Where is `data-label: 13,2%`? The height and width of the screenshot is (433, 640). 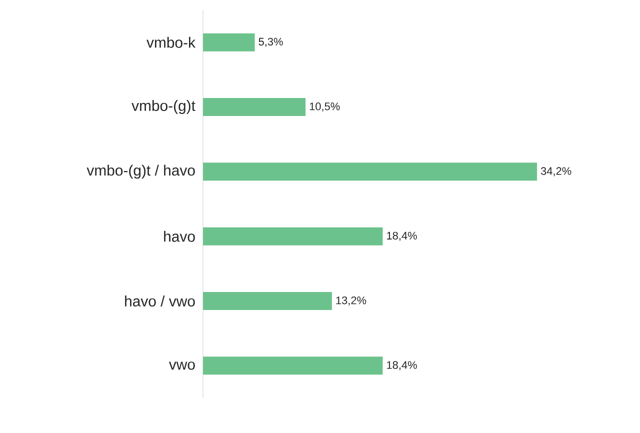 data-label: 13,2% is located at coordinates (351, 301).